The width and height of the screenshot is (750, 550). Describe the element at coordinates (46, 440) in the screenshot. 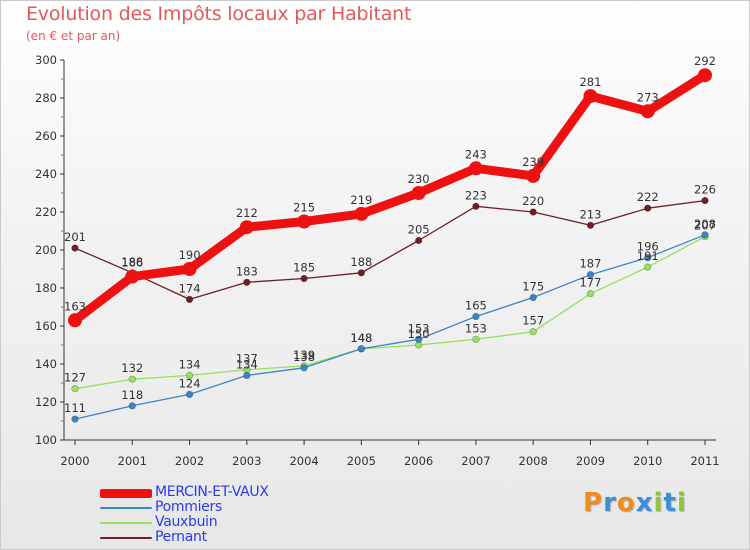

I see `y-tick-label: 100` at that location.